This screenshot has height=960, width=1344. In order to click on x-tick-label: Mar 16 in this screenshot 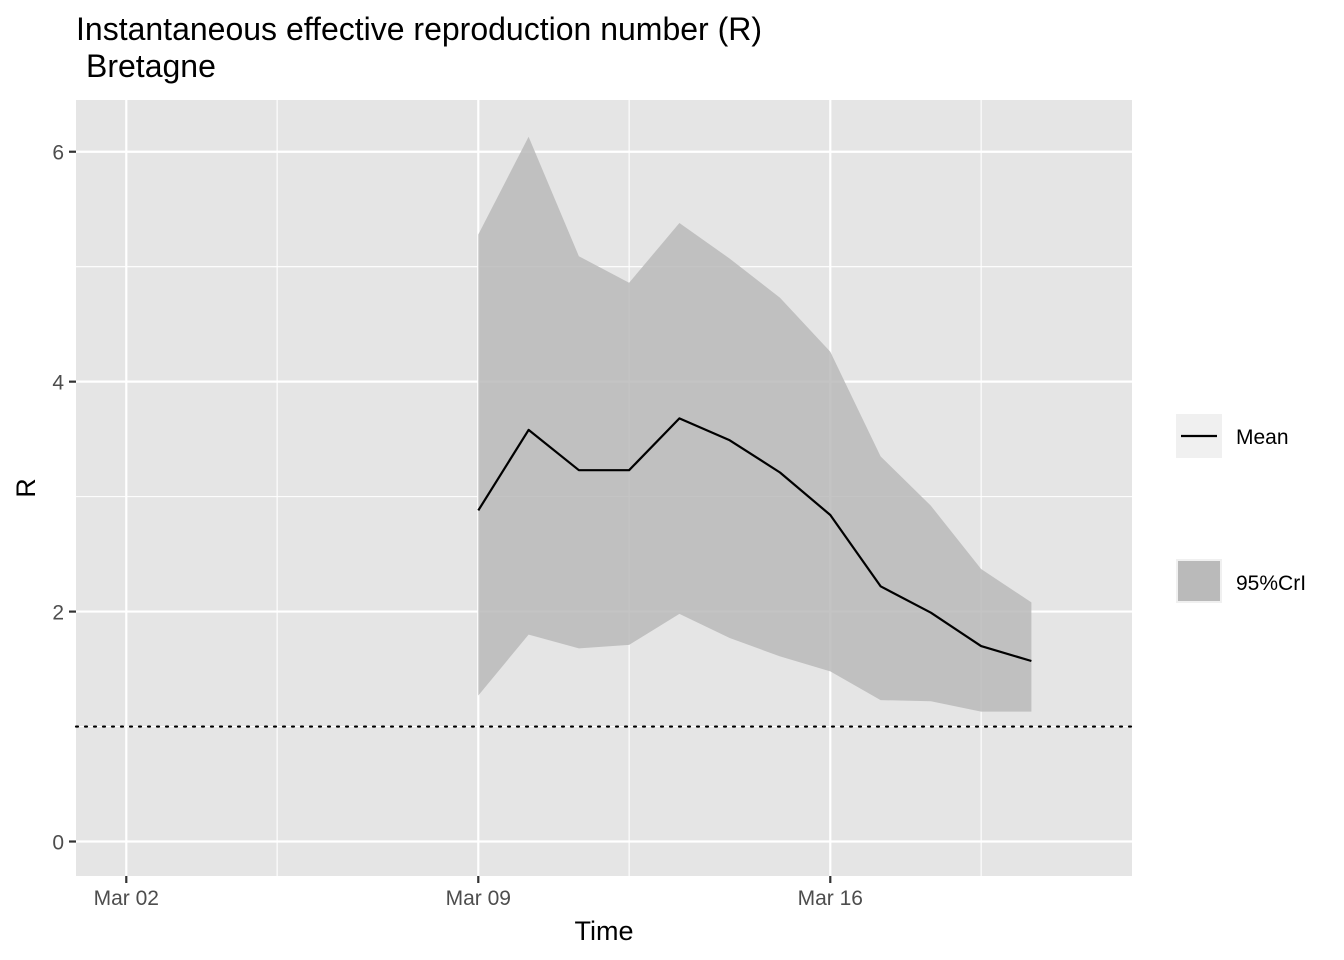, I will do `click(830, 898)`.